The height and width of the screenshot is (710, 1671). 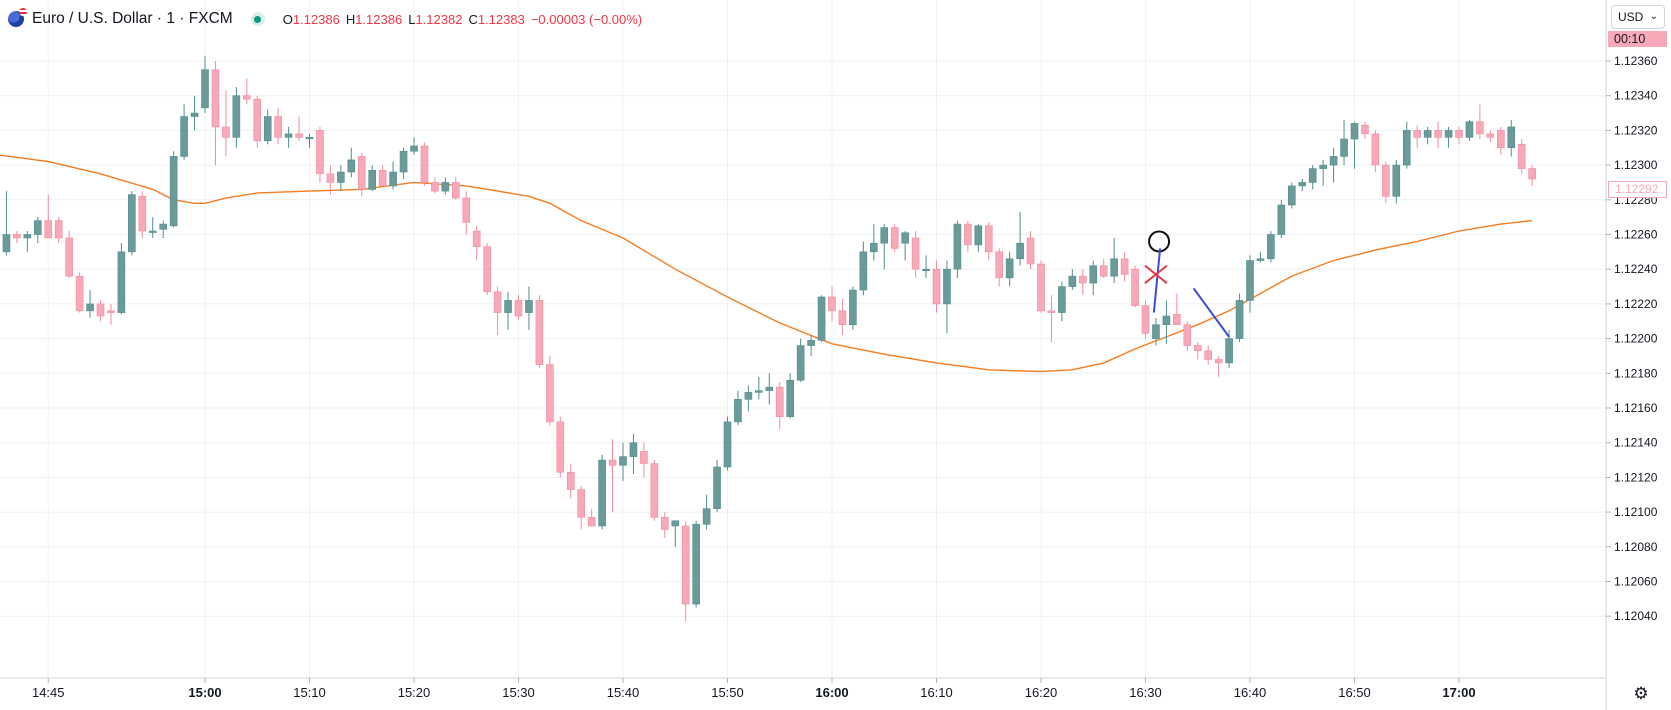 I want to click on drawing-trendline, so click(x=1157, y=280).